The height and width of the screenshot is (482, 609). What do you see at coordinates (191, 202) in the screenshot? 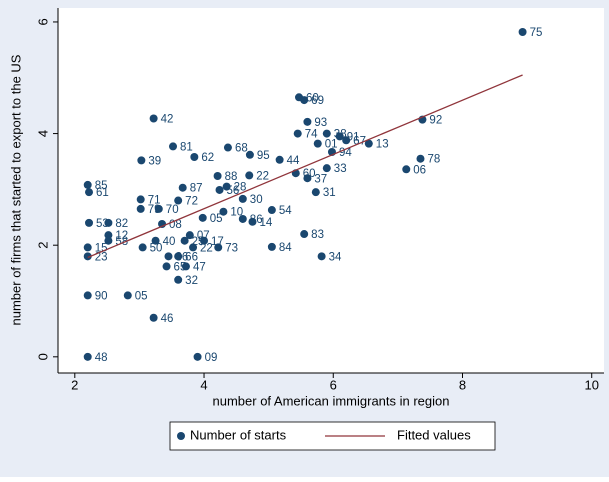
I see `point-label: 72` at bounding box center [191, 202].